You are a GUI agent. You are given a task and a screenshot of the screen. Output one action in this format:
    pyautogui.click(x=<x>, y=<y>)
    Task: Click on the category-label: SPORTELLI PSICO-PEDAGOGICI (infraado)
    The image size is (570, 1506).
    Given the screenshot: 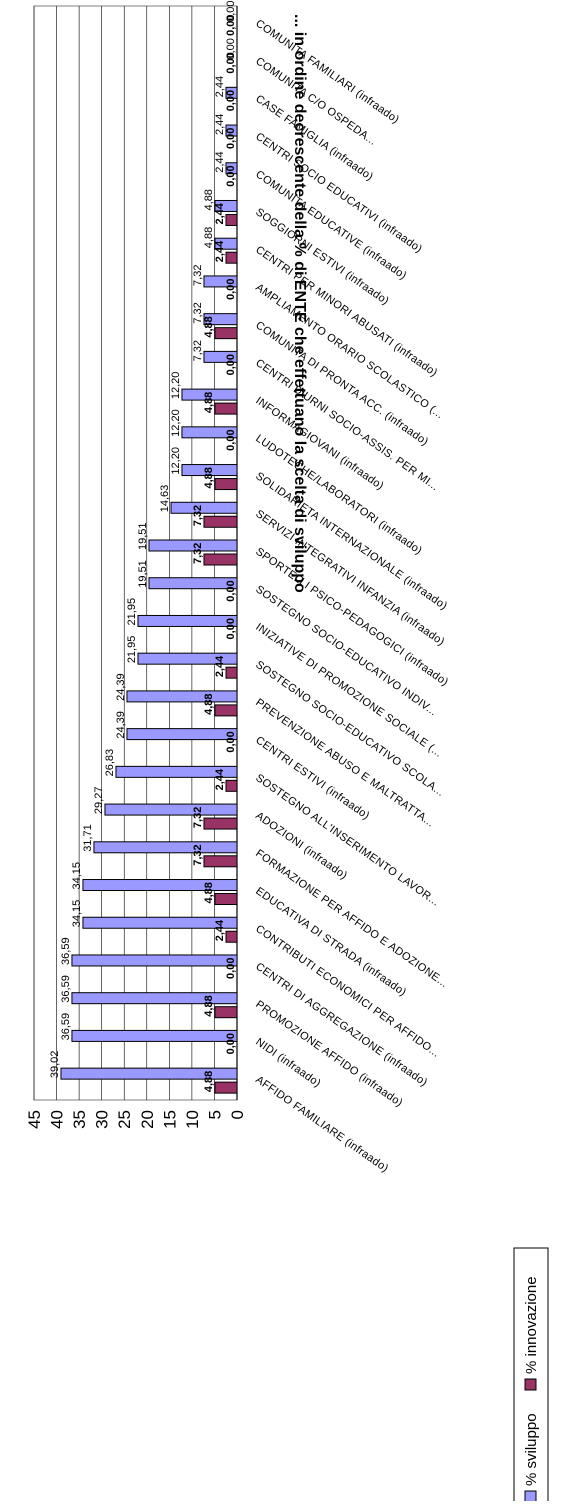 What is the action you would take?
    pyautogui.click(x=351, y=617)
    